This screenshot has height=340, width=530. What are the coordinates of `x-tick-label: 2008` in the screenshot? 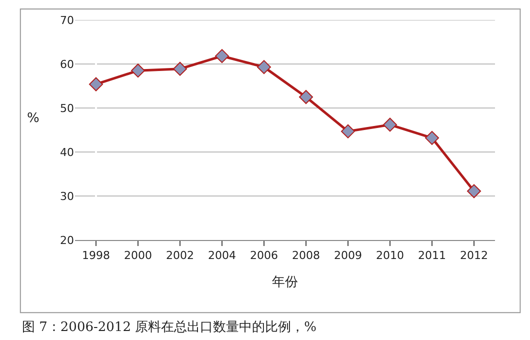 It's located at (306, 255).